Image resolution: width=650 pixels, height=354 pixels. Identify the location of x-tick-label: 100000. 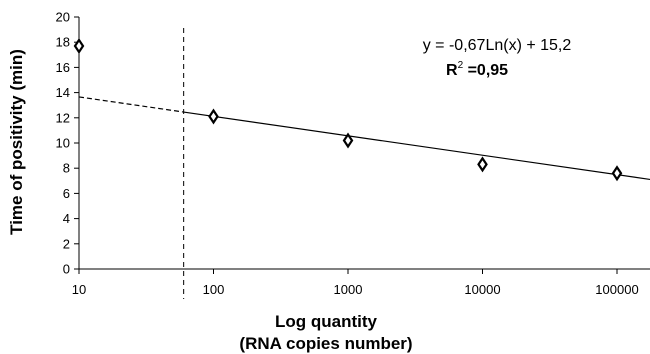
(616, 289).